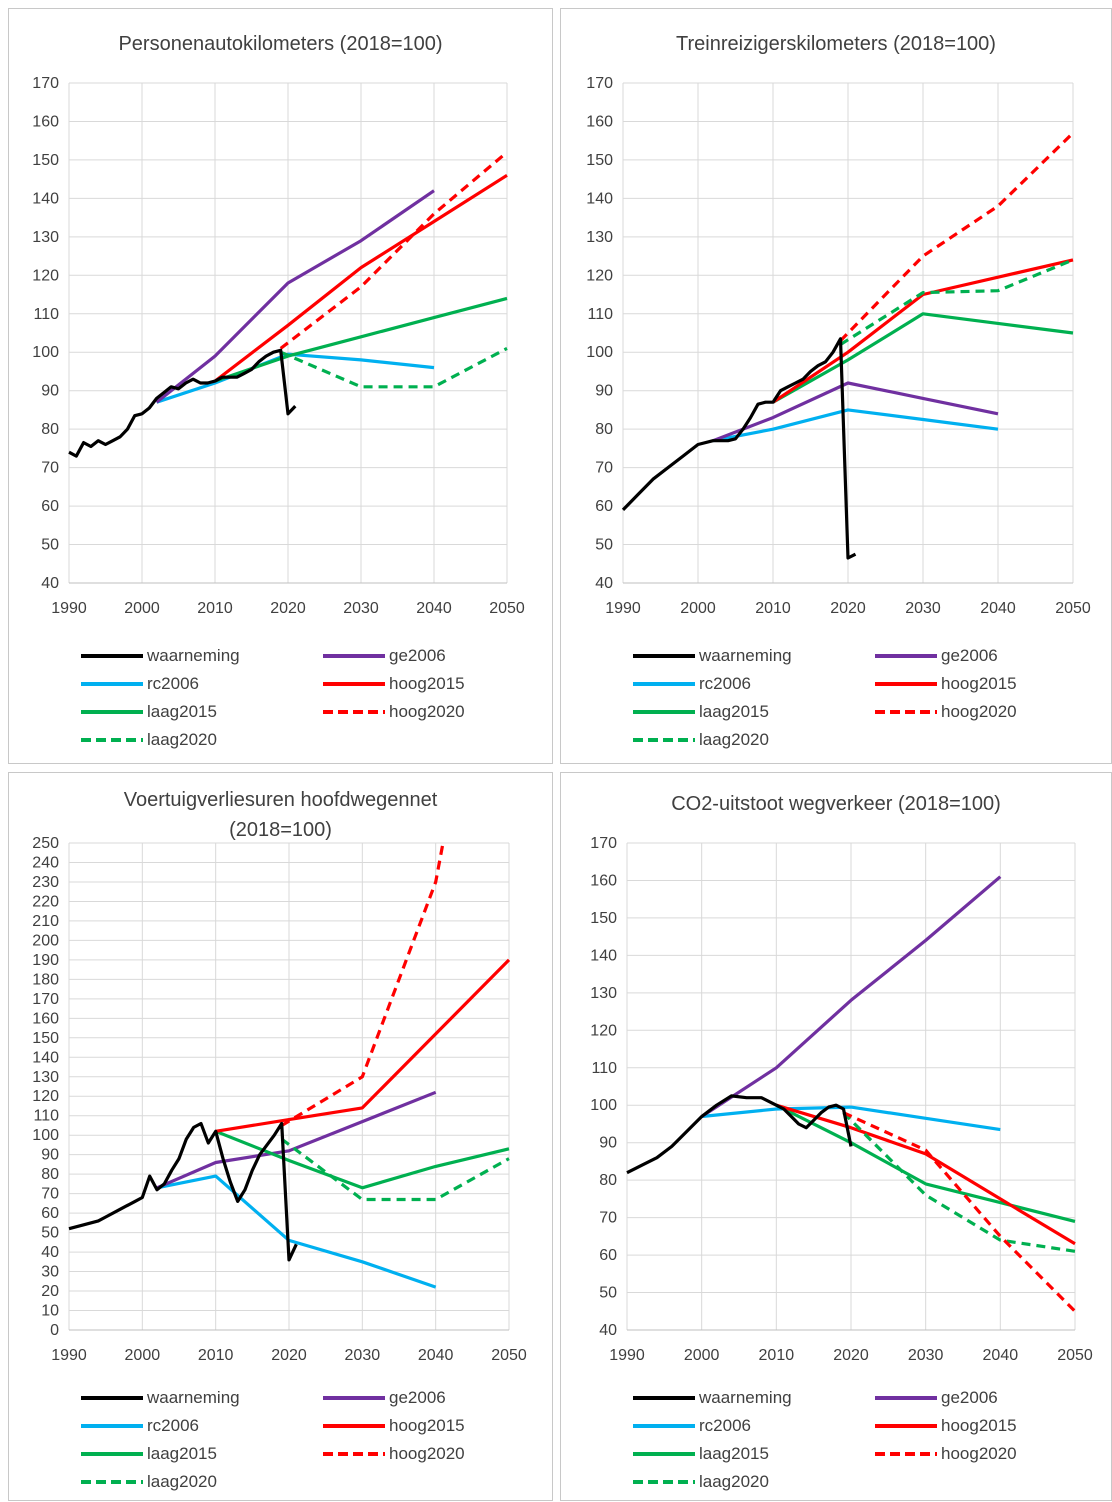  I want to click on legend-item-hoog2020: hoog2020, so click(394, 1454).